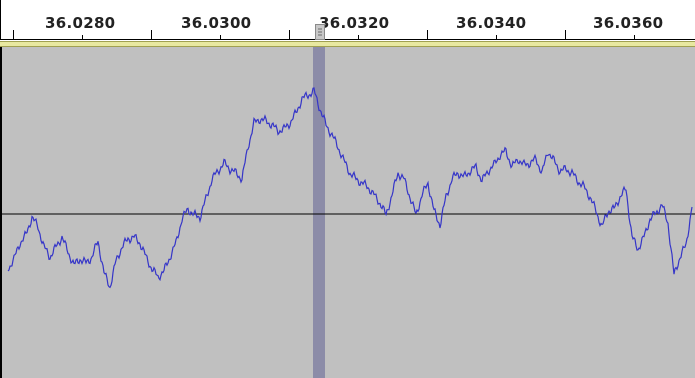  I want to click on playhead-grip-icon, so click(320, 32).